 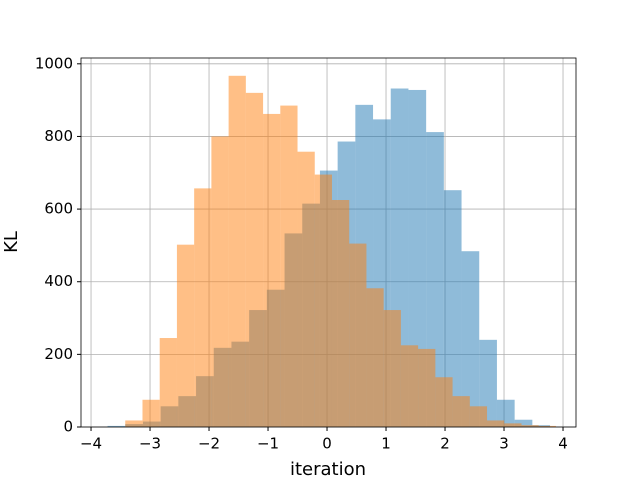 I want to click on x-tick-label: −3, so click(x=150, y=444).